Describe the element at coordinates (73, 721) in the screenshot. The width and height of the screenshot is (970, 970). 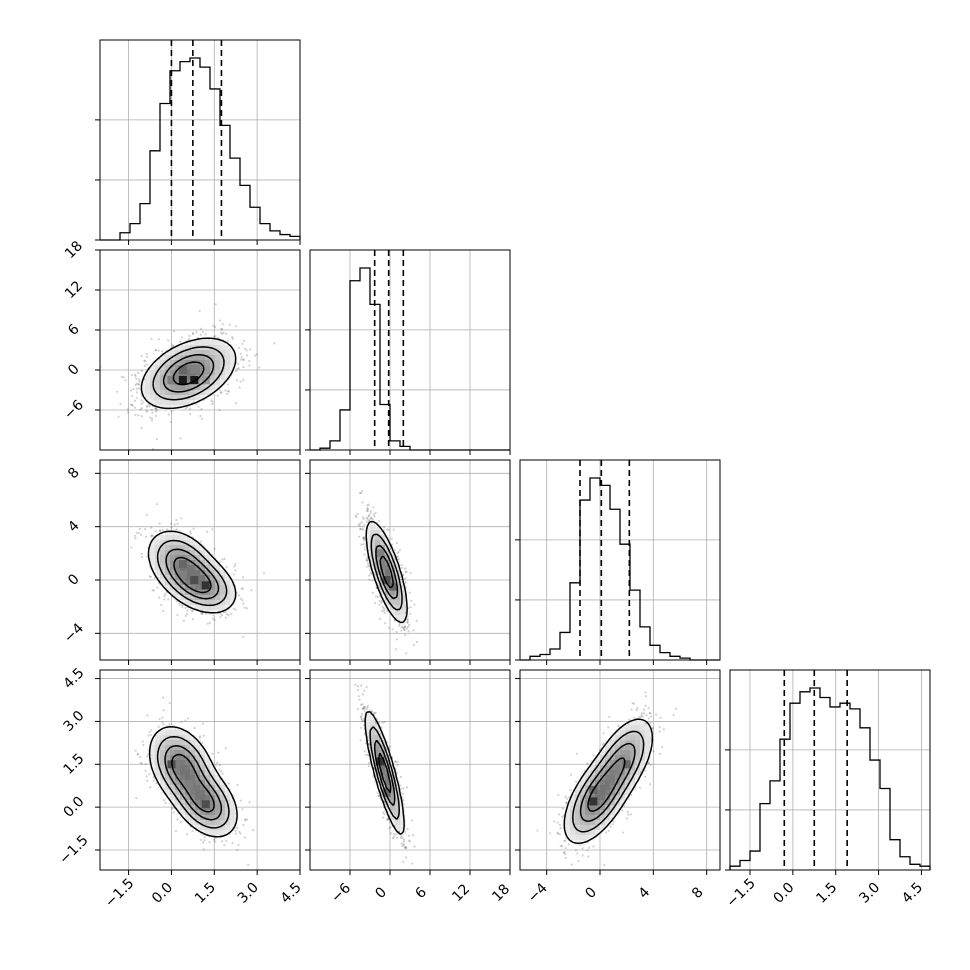
I see `y-tick-label: 3.0` at that location.